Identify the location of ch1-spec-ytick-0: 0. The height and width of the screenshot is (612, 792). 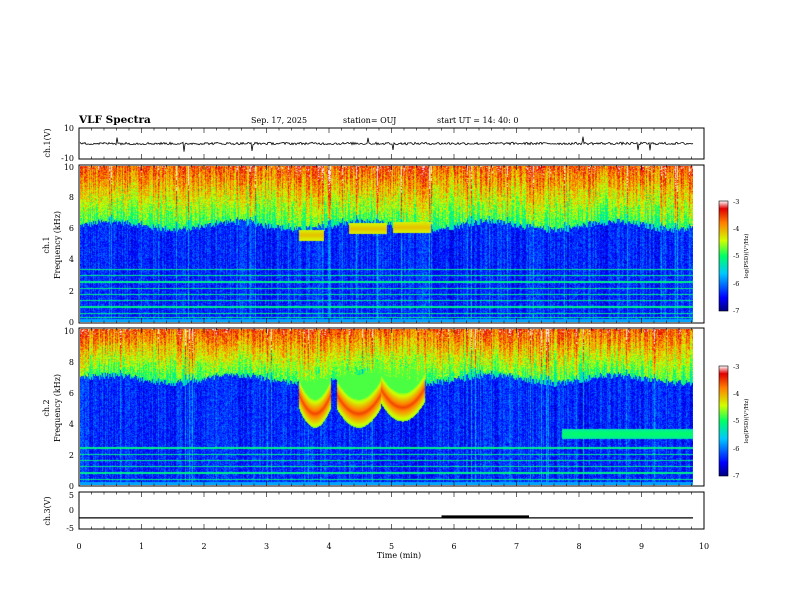
(71, 322).